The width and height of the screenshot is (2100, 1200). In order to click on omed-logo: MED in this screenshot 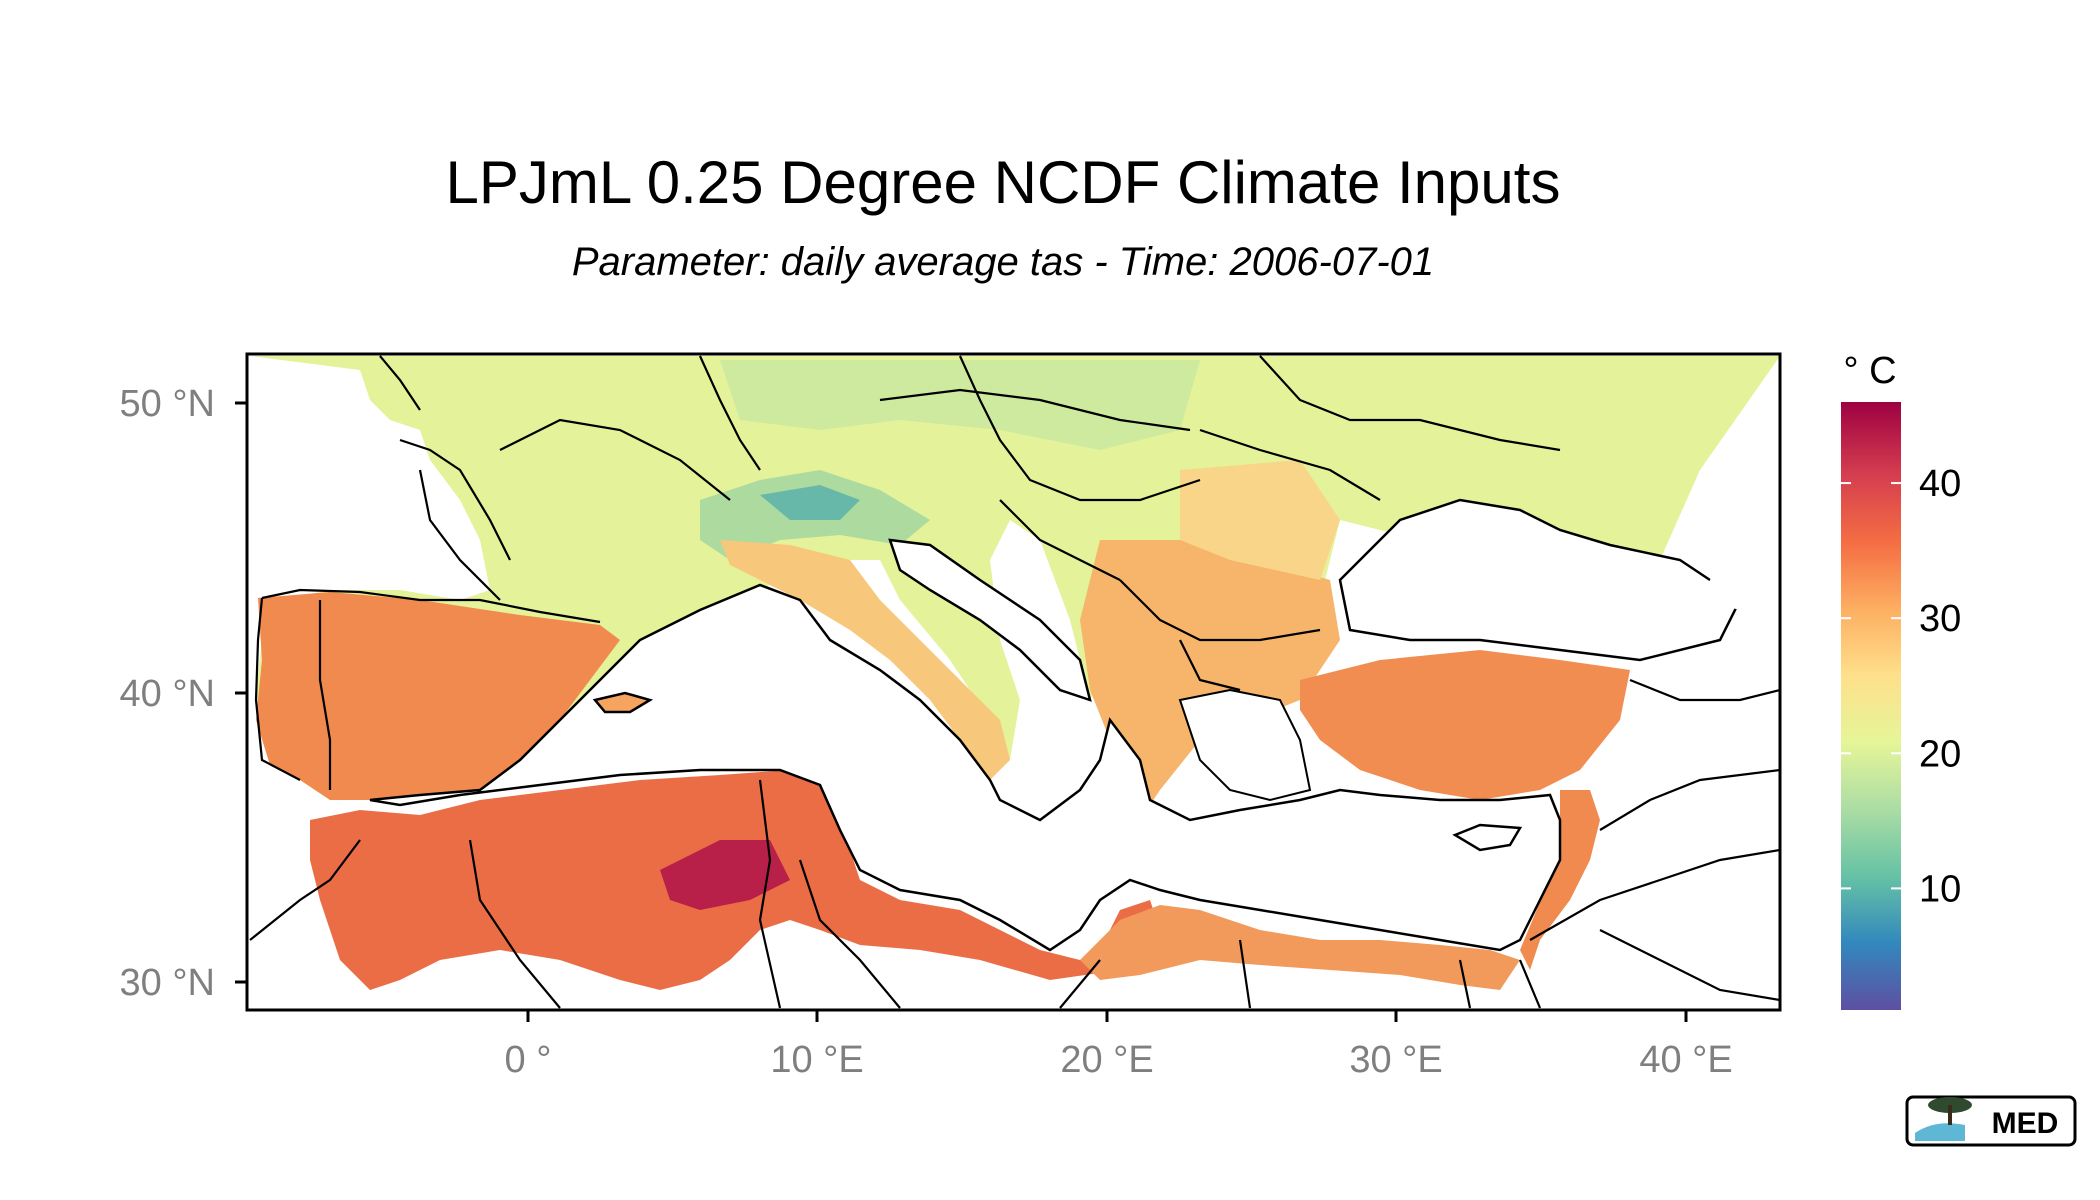, I will do `click(1991, 1121)`.